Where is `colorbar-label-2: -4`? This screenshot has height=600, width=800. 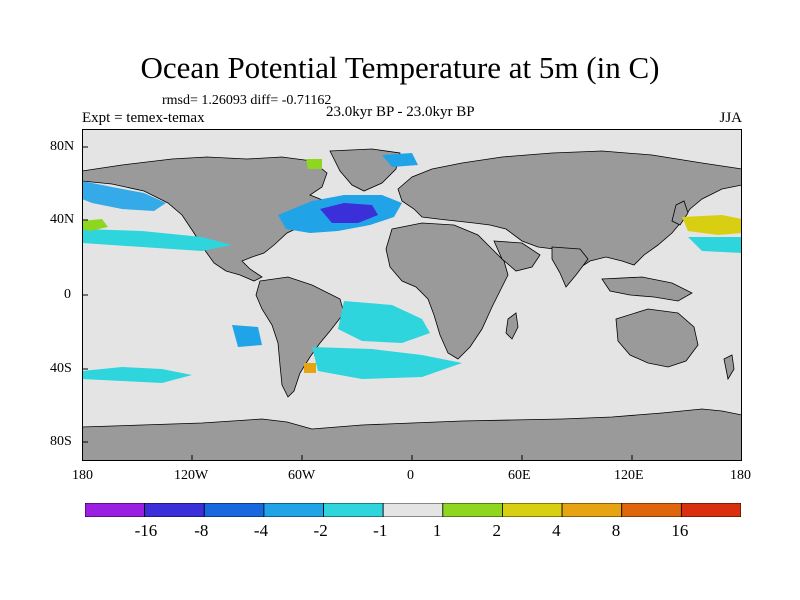 colorbar-label-2: -4 is located at coordinates (261, 530).